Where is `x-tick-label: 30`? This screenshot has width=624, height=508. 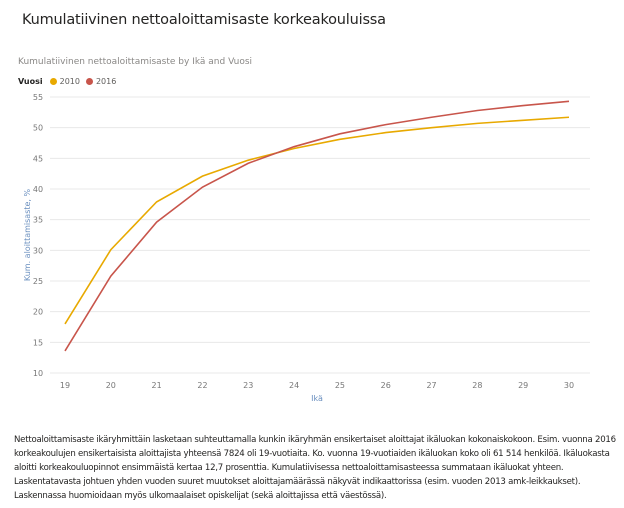 x-tick-label: 30 is located at coordinates (569, 385).